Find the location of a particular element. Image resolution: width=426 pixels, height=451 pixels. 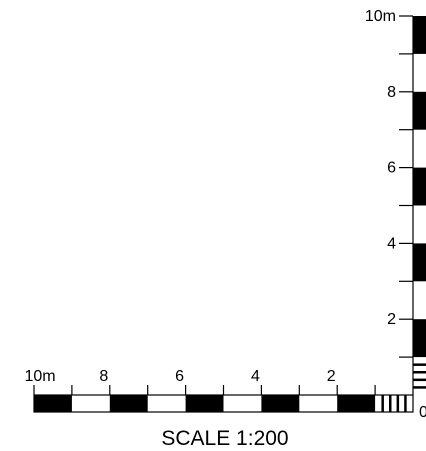

horizontal-scale-bar is located at coordinates (223, 399).